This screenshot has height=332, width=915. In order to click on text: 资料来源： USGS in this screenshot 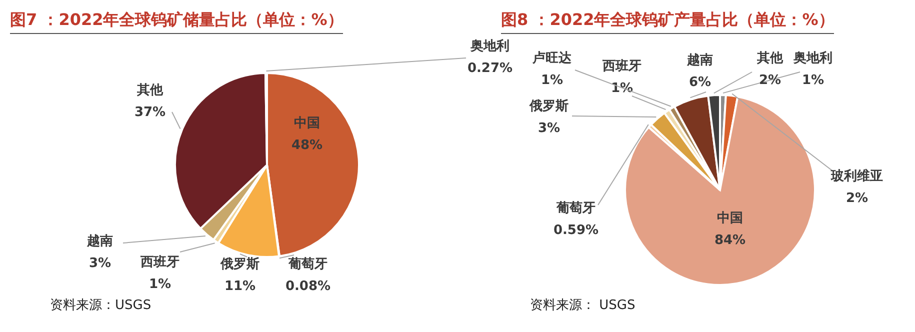, I will do `click(583, 305)`.